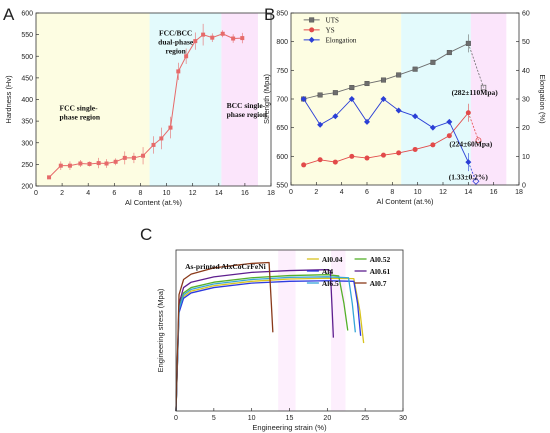 The height and width of the screenshot is (433, 550). Describe the element at coordinates (282, 186) in the screenshot. I see `panel-b-y-tick-label: 550` at that location.